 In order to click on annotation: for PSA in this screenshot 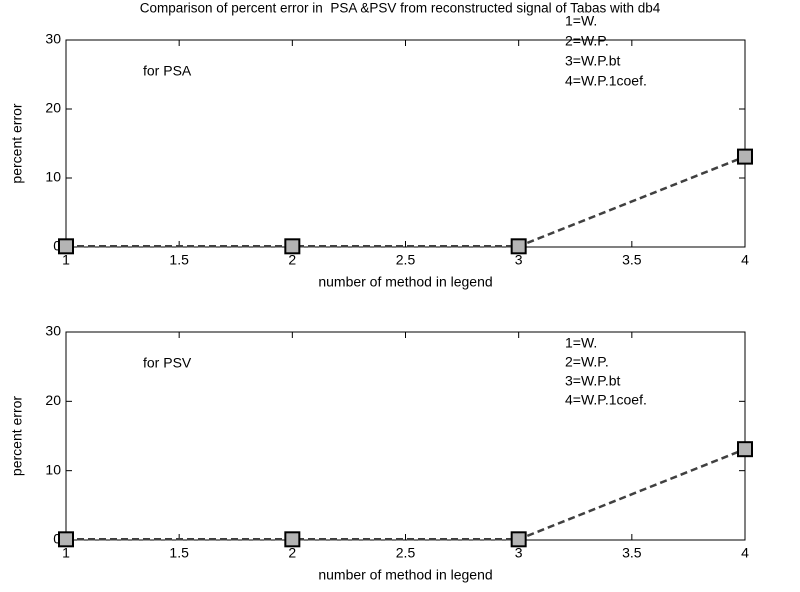, I will do `click(167, 71)`.